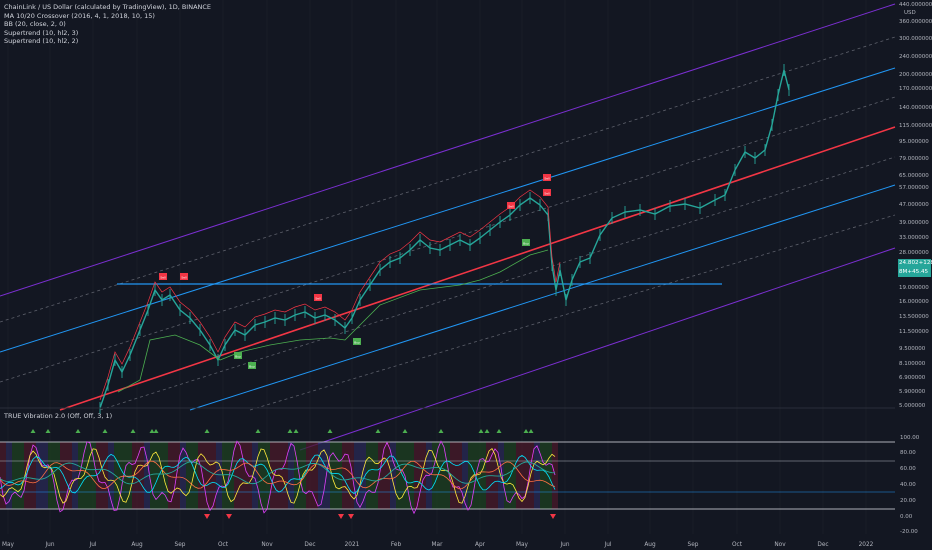  What do you see at coordinates (915, 263) in the screenshot?
I see `price-tag-current: 24.802+128` at bounding box center [915, 263].